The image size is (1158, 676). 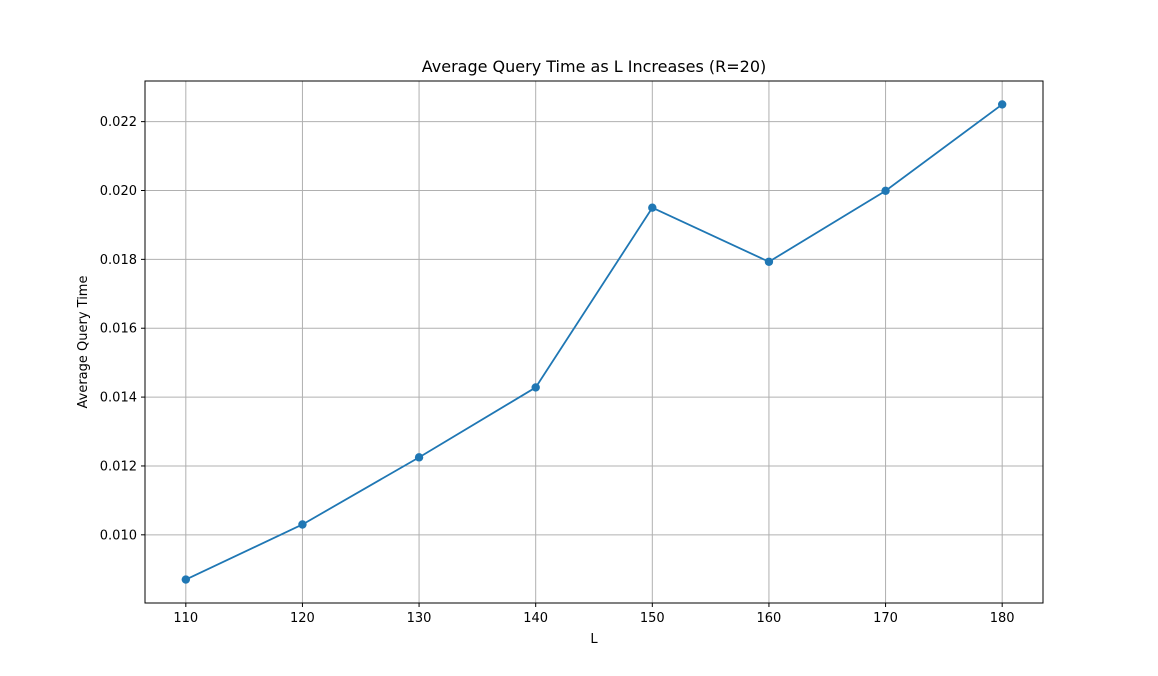 What do you see at coordinates (118, 191) in the screenshot?
I see `y-tick-label: 0.020` at bounding box center [118, 191].